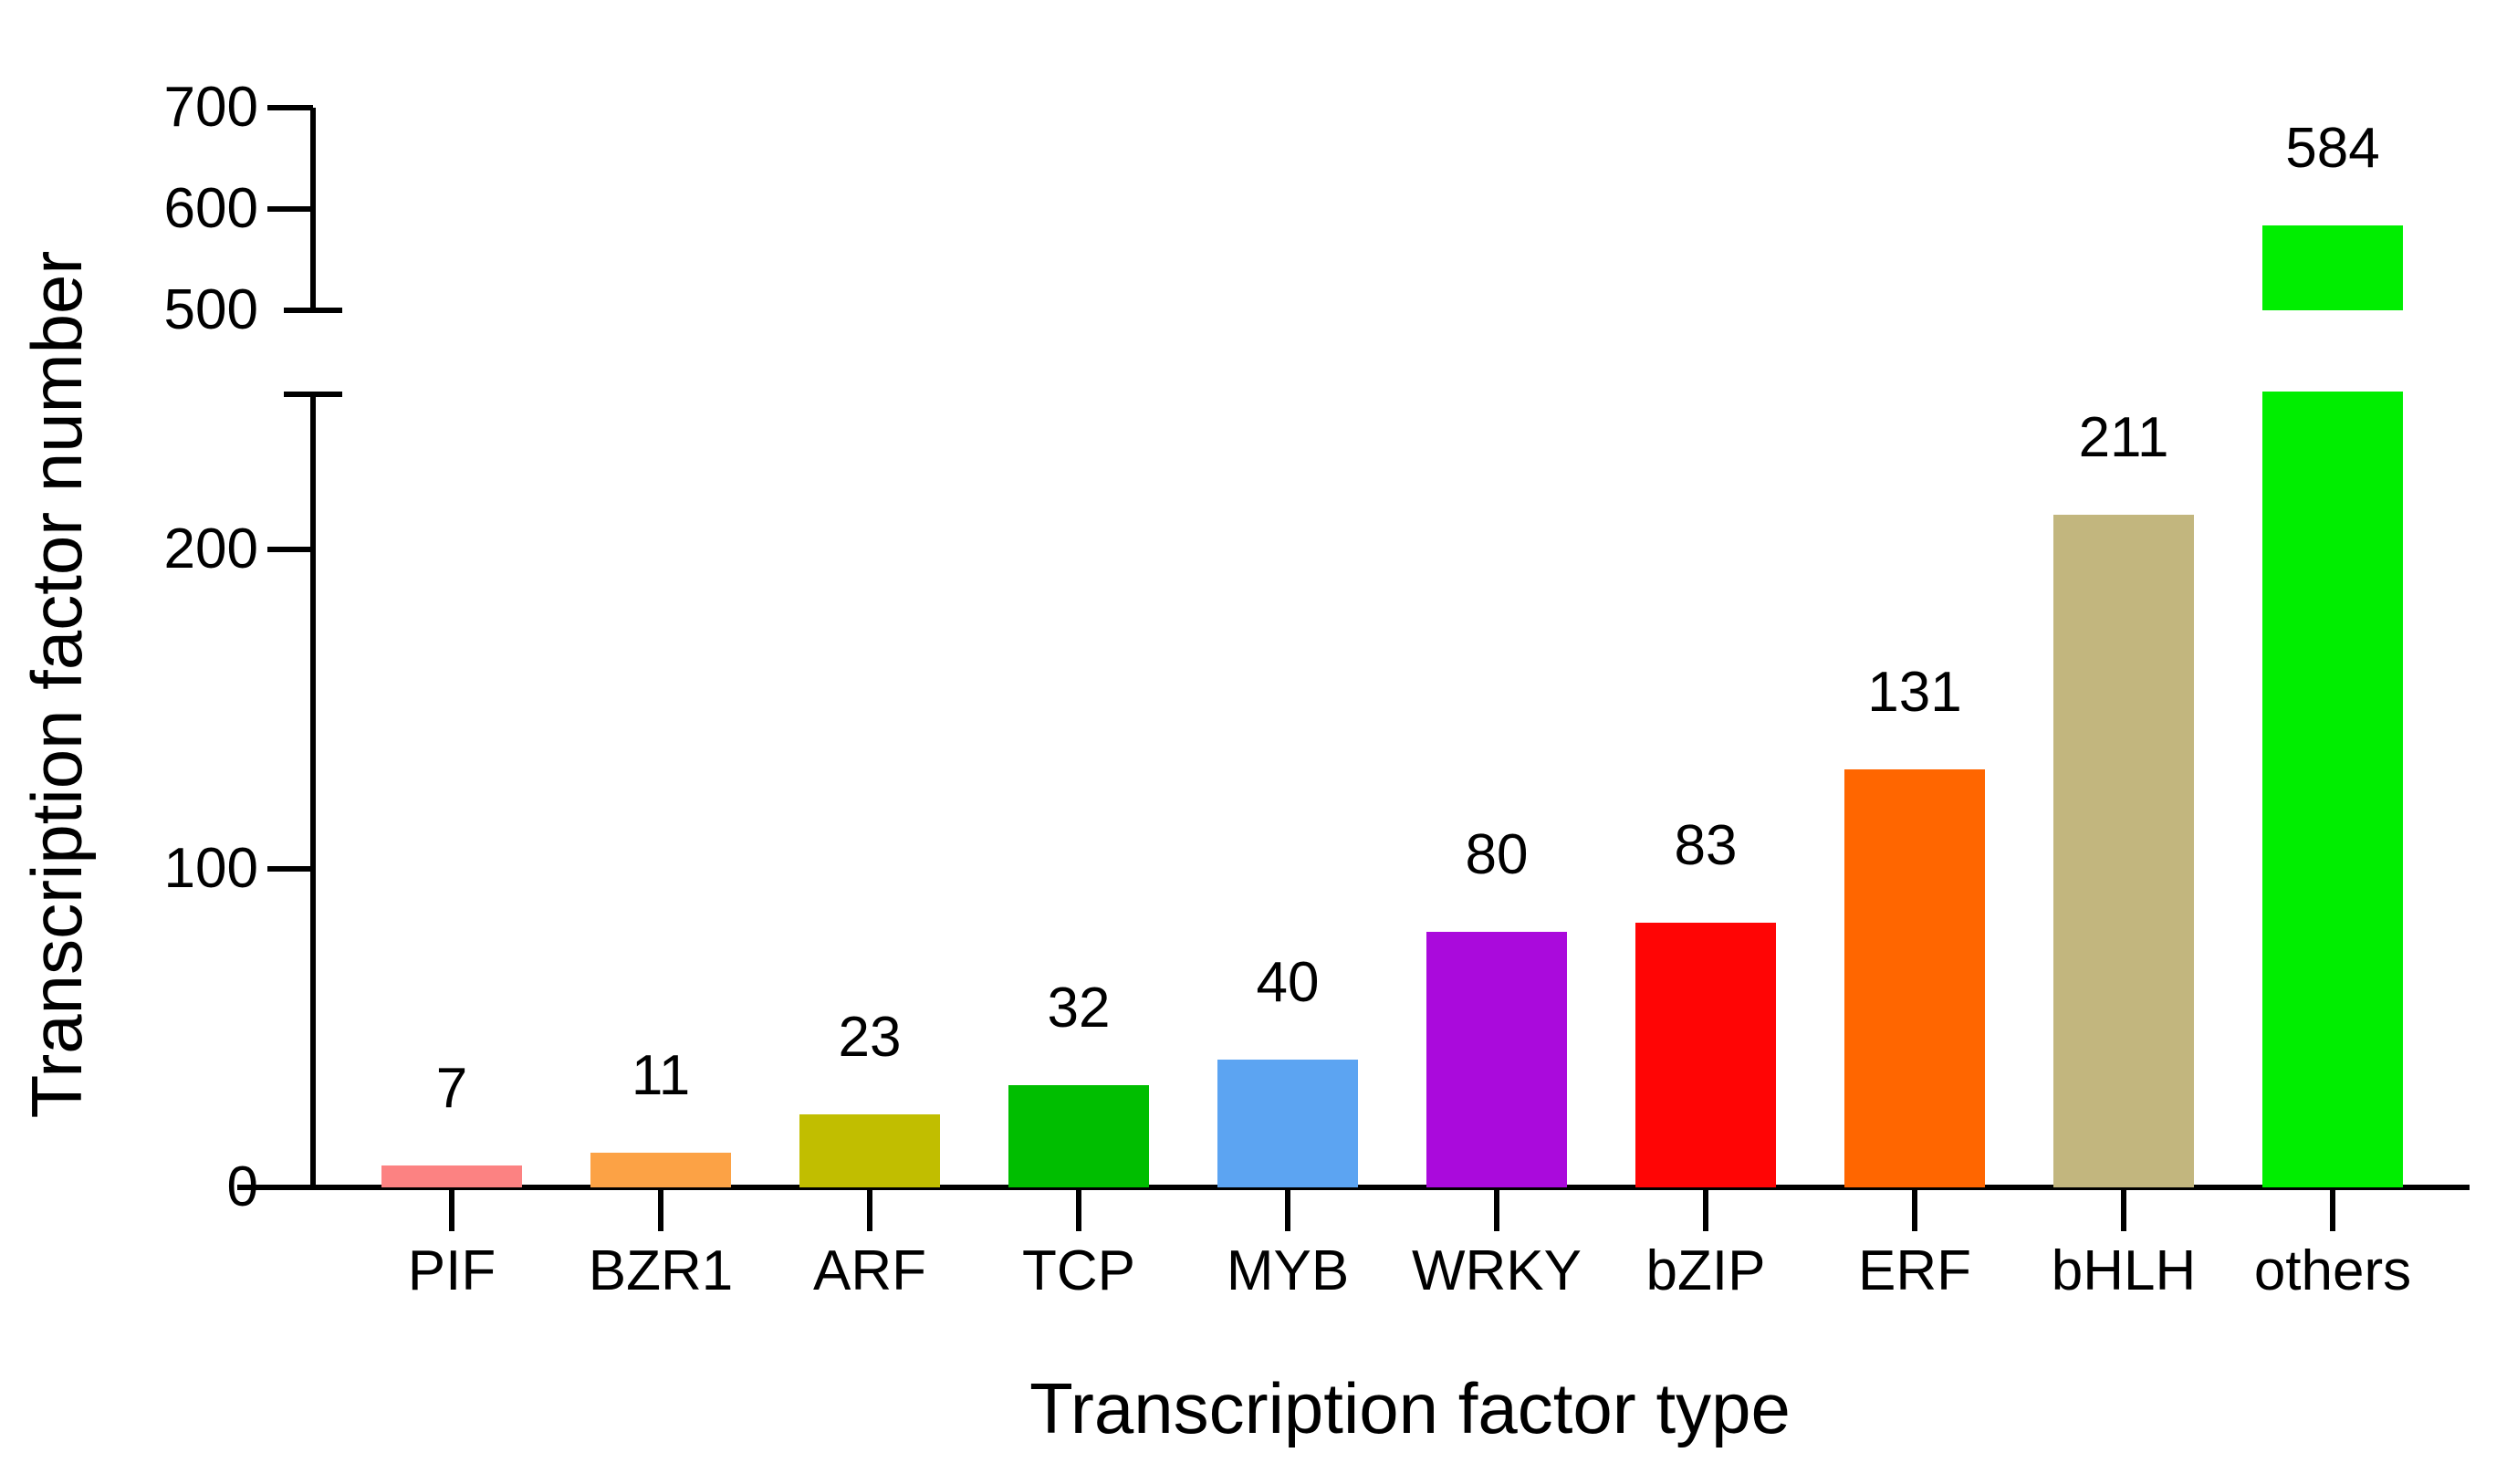 This screenshot has height=1484, width=2517. I want to click on bar-value-label: 23, so click(870, 1037).